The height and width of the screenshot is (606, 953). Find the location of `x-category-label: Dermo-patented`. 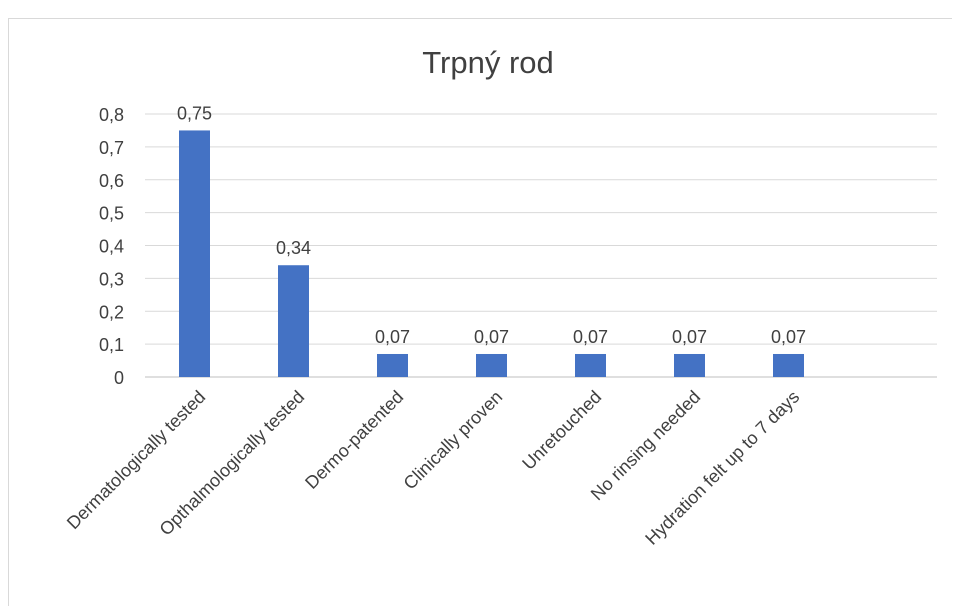

x-category-label: Dermo-patented is located at coordinates (354, 440).